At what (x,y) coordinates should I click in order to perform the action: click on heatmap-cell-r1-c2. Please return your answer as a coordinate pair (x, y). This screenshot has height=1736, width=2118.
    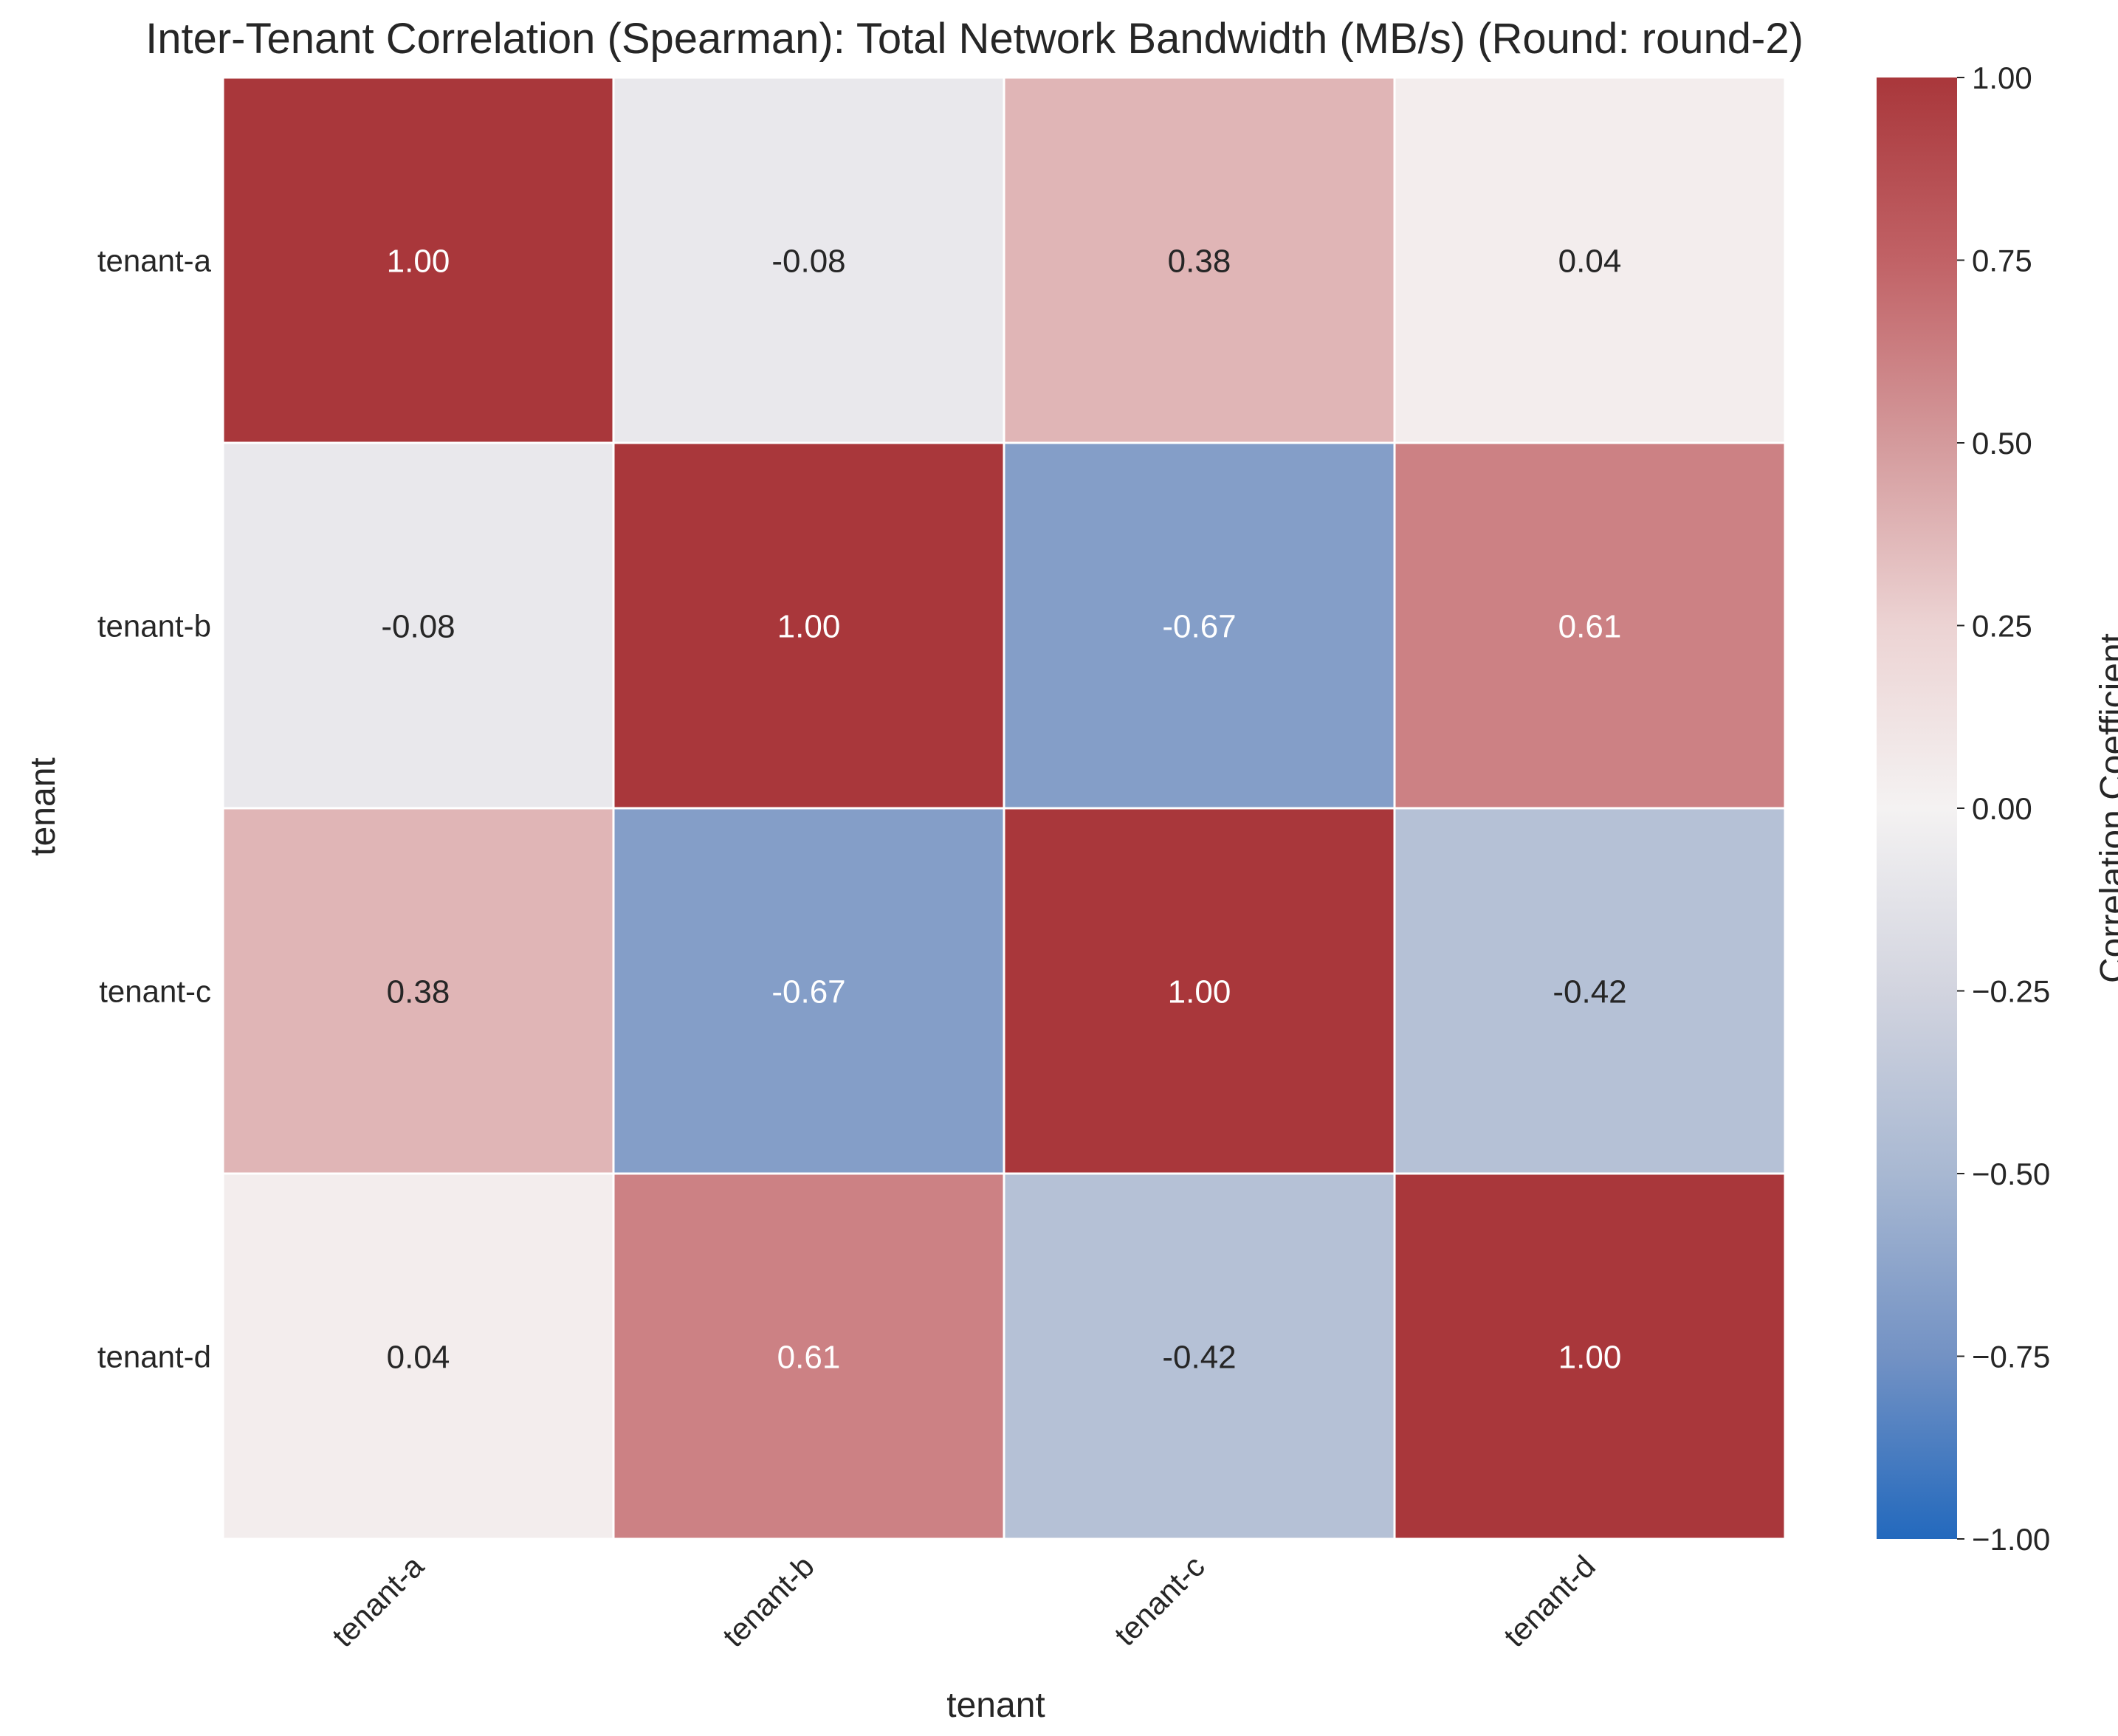
    Looking at the image, I should click on (1199, 625).